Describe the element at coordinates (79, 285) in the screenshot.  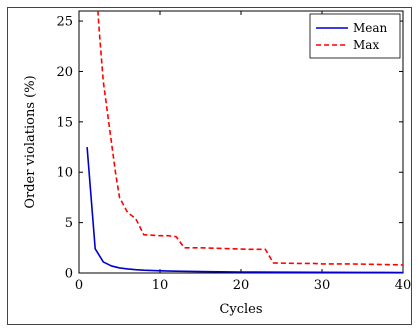
I see `x-tick-label: 0` at that location.